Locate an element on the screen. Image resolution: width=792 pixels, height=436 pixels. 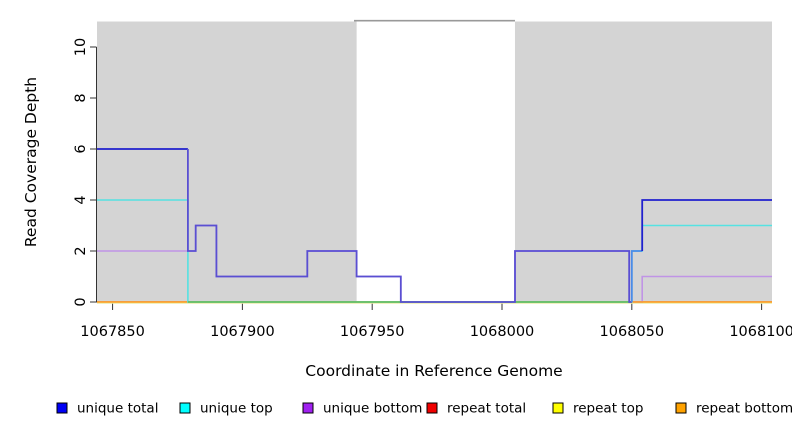
y-tick-label: 8 is located at coordinates (81, 97).